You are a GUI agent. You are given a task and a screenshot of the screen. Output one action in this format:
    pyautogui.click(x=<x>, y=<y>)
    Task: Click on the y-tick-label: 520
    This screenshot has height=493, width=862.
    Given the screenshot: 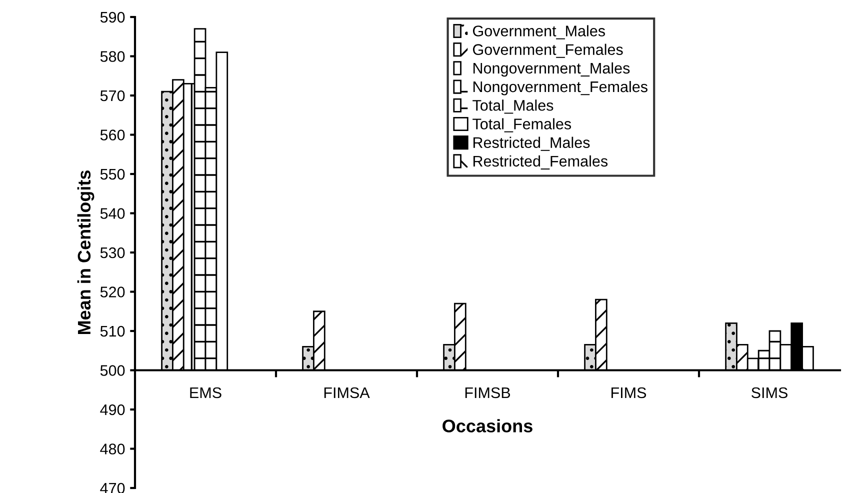 What is the action you would take?
    pyautogui.click(x=112, y=292)
    